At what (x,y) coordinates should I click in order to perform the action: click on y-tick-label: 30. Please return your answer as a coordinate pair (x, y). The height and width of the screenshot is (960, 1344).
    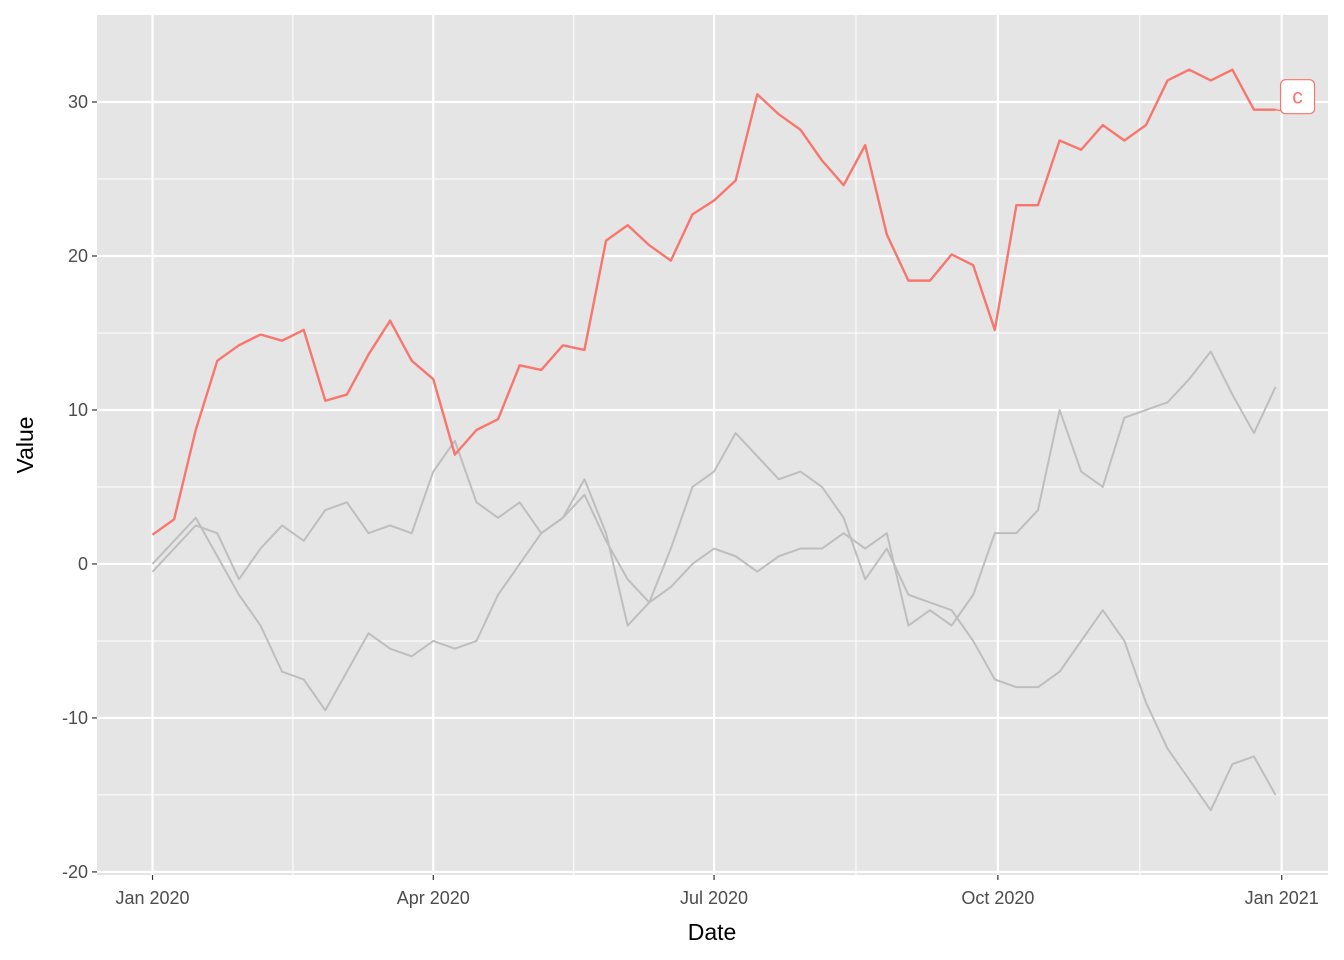
    Looking at the image, I should click on (78, 102).